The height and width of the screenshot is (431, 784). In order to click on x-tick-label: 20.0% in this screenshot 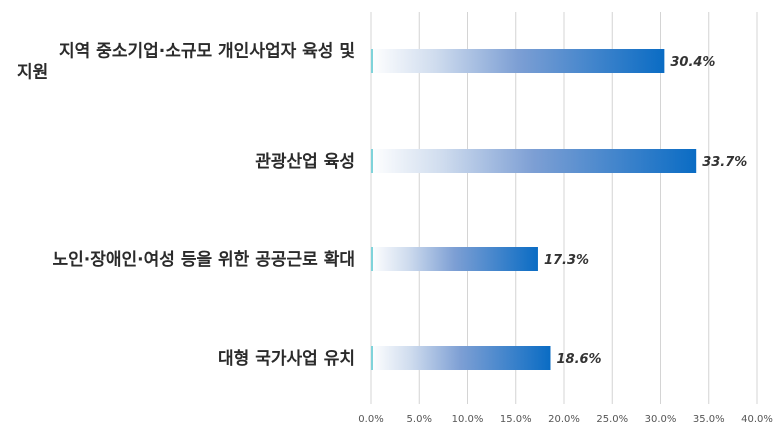, I will do `click(564, 419)`.